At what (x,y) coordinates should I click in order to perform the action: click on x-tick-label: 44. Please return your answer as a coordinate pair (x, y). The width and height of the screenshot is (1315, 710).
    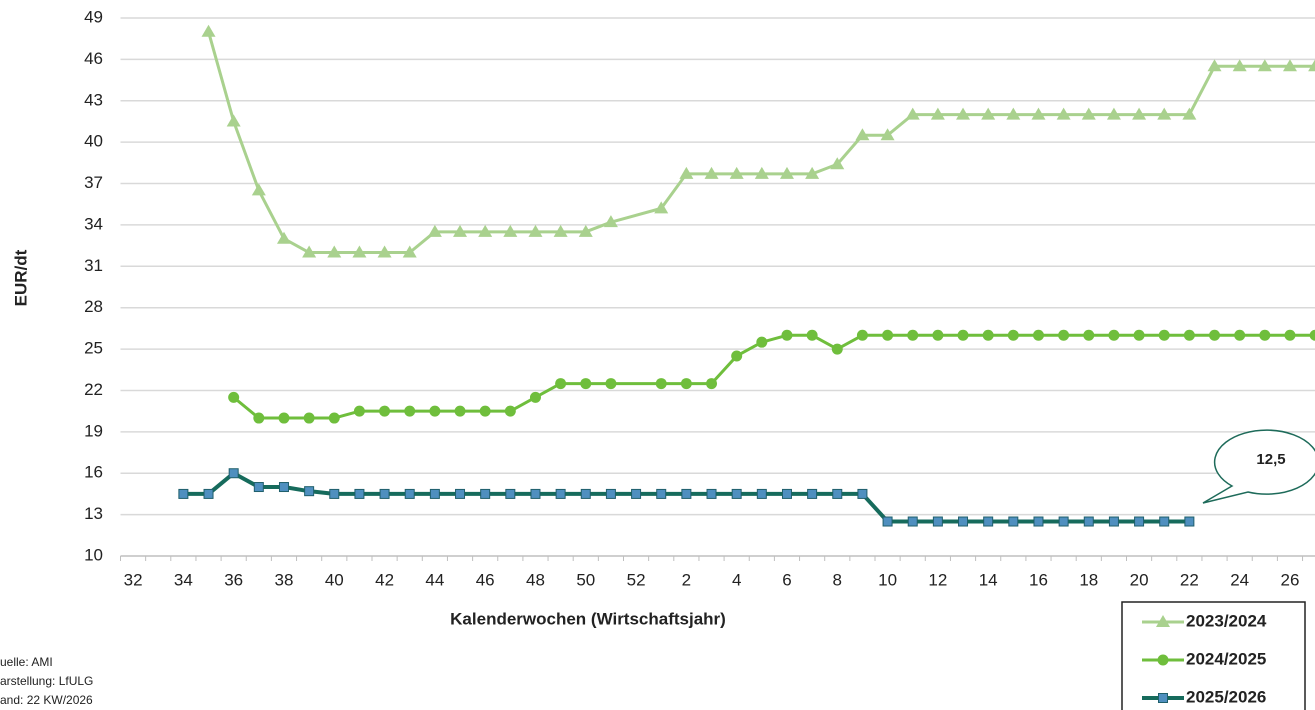
    Looking at the image, I should click on (434, 579).